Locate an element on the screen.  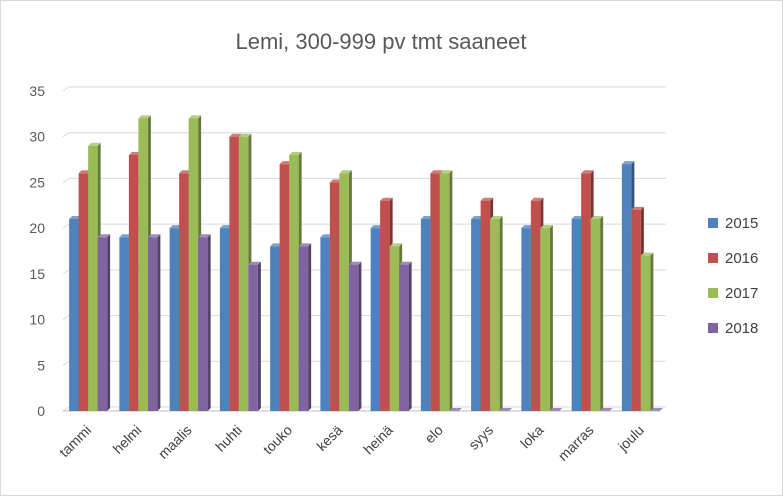
bar-2018-tammi is located at coordinates (104, 322).